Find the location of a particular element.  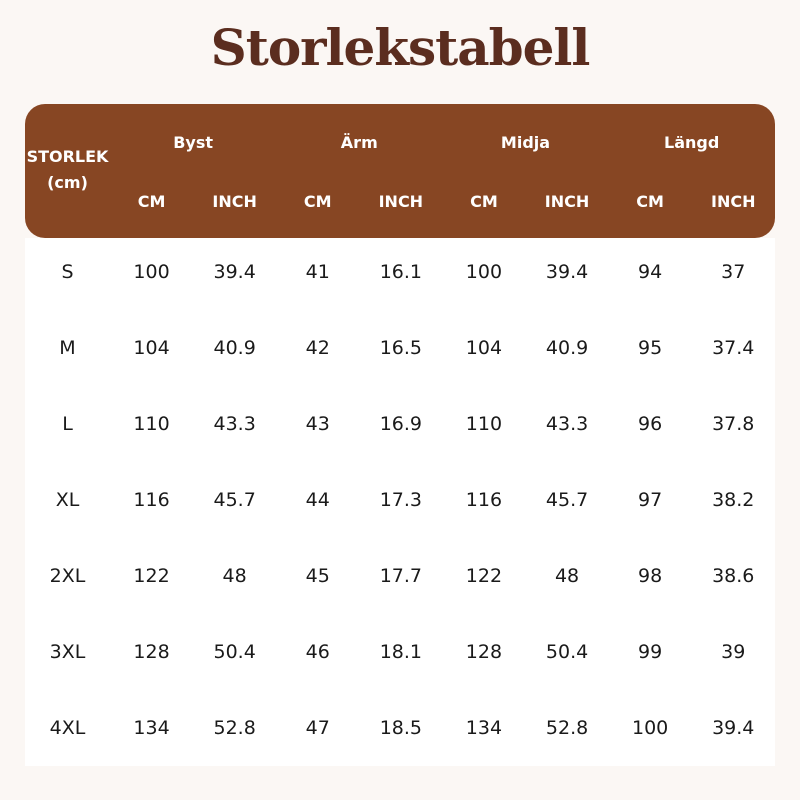

group-header: Ärm is located at coordinates (359, 142).